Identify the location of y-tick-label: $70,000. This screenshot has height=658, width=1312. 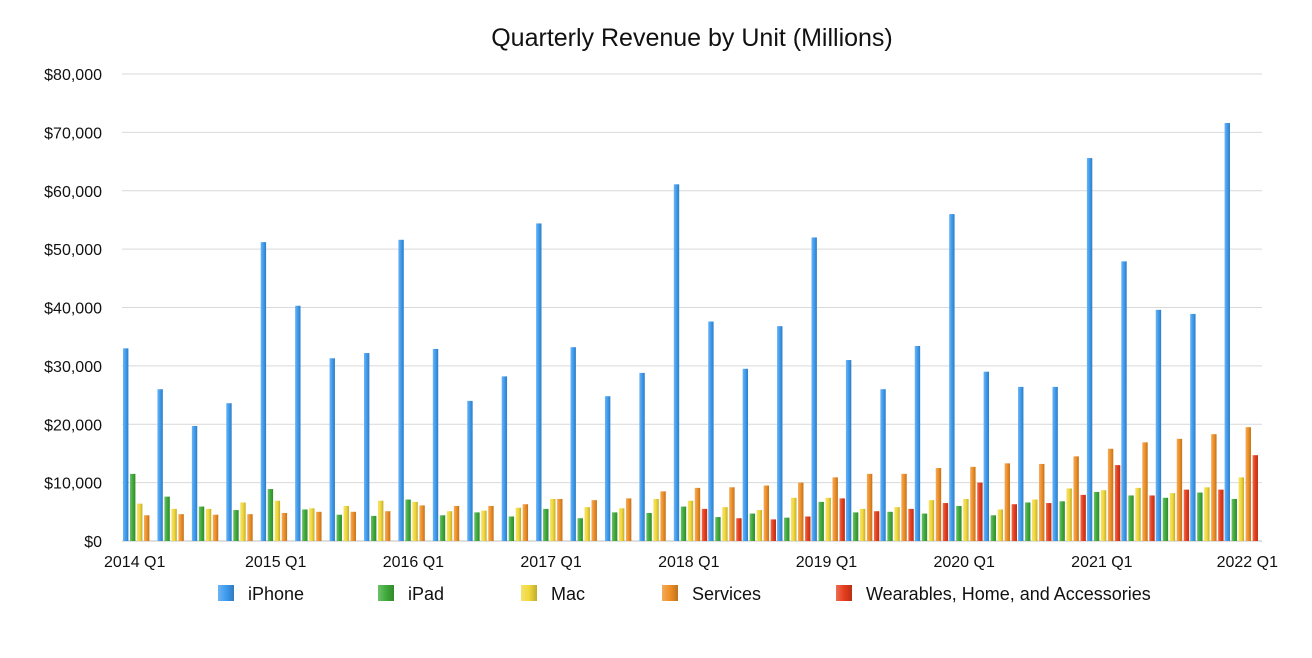
(73, 133).